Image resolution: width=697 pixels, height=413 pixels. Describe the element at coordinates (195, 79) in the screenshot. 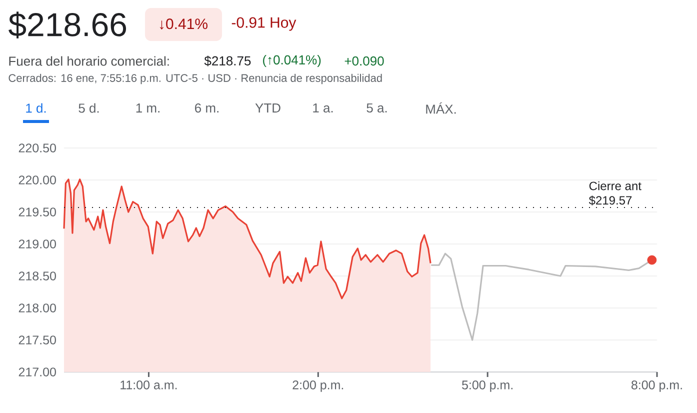

I see `text: Cerrados: 16 ene, 7:55:16 p.m. UTC-5 · USD · Renuncia de responsabilidad` at that location.